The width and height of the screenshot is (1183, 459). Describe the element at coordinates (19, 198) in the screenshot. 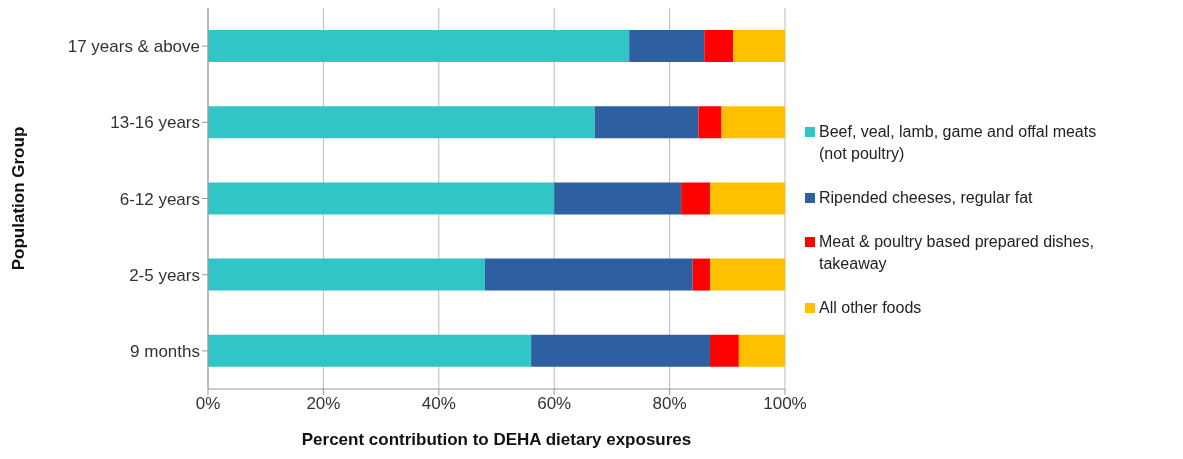

I see `y-axis-title: Population Group` at that location.